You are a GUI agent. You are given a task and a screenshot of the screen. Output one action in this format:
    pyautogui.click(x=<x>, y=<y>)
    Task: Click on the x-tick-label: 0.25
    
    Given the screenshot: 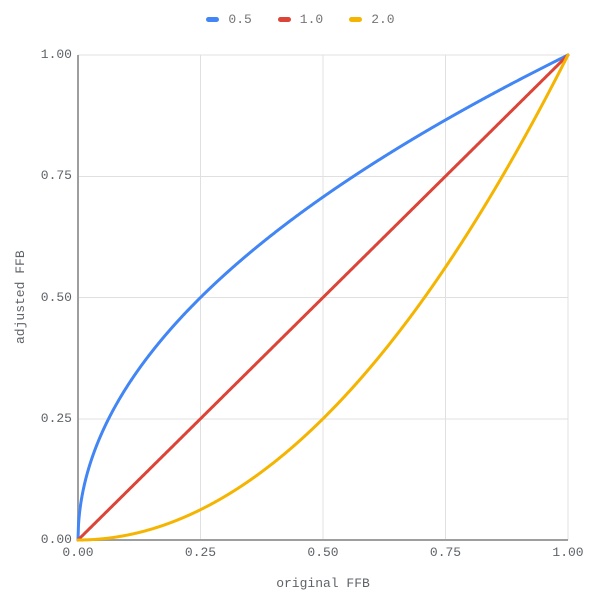 What is the action you would take?
    pyautogui.click(x=200, y=552)
    